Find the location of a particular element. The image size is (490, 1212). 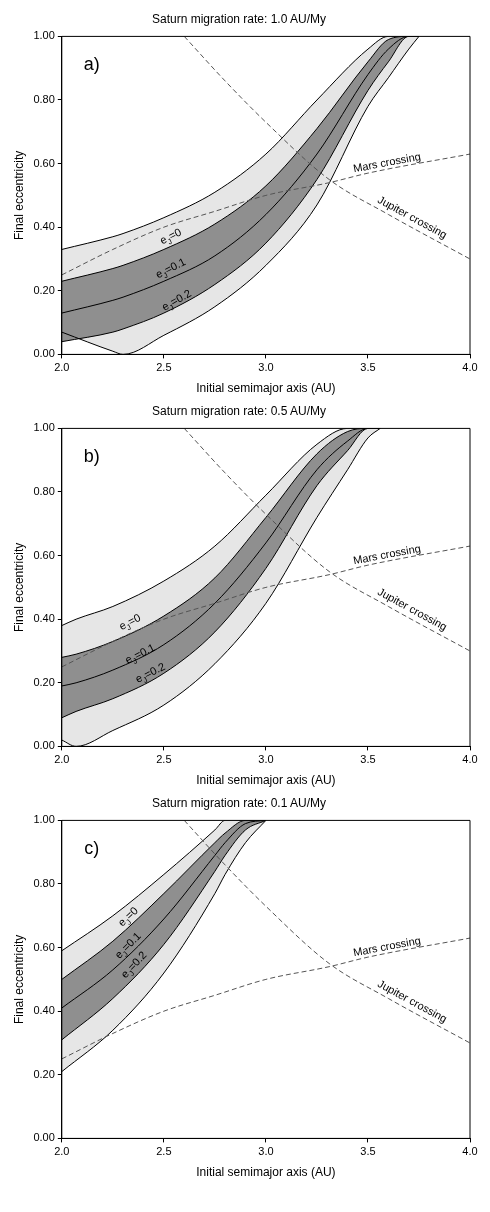

annotation: b) is located at coordinates (91, 456).